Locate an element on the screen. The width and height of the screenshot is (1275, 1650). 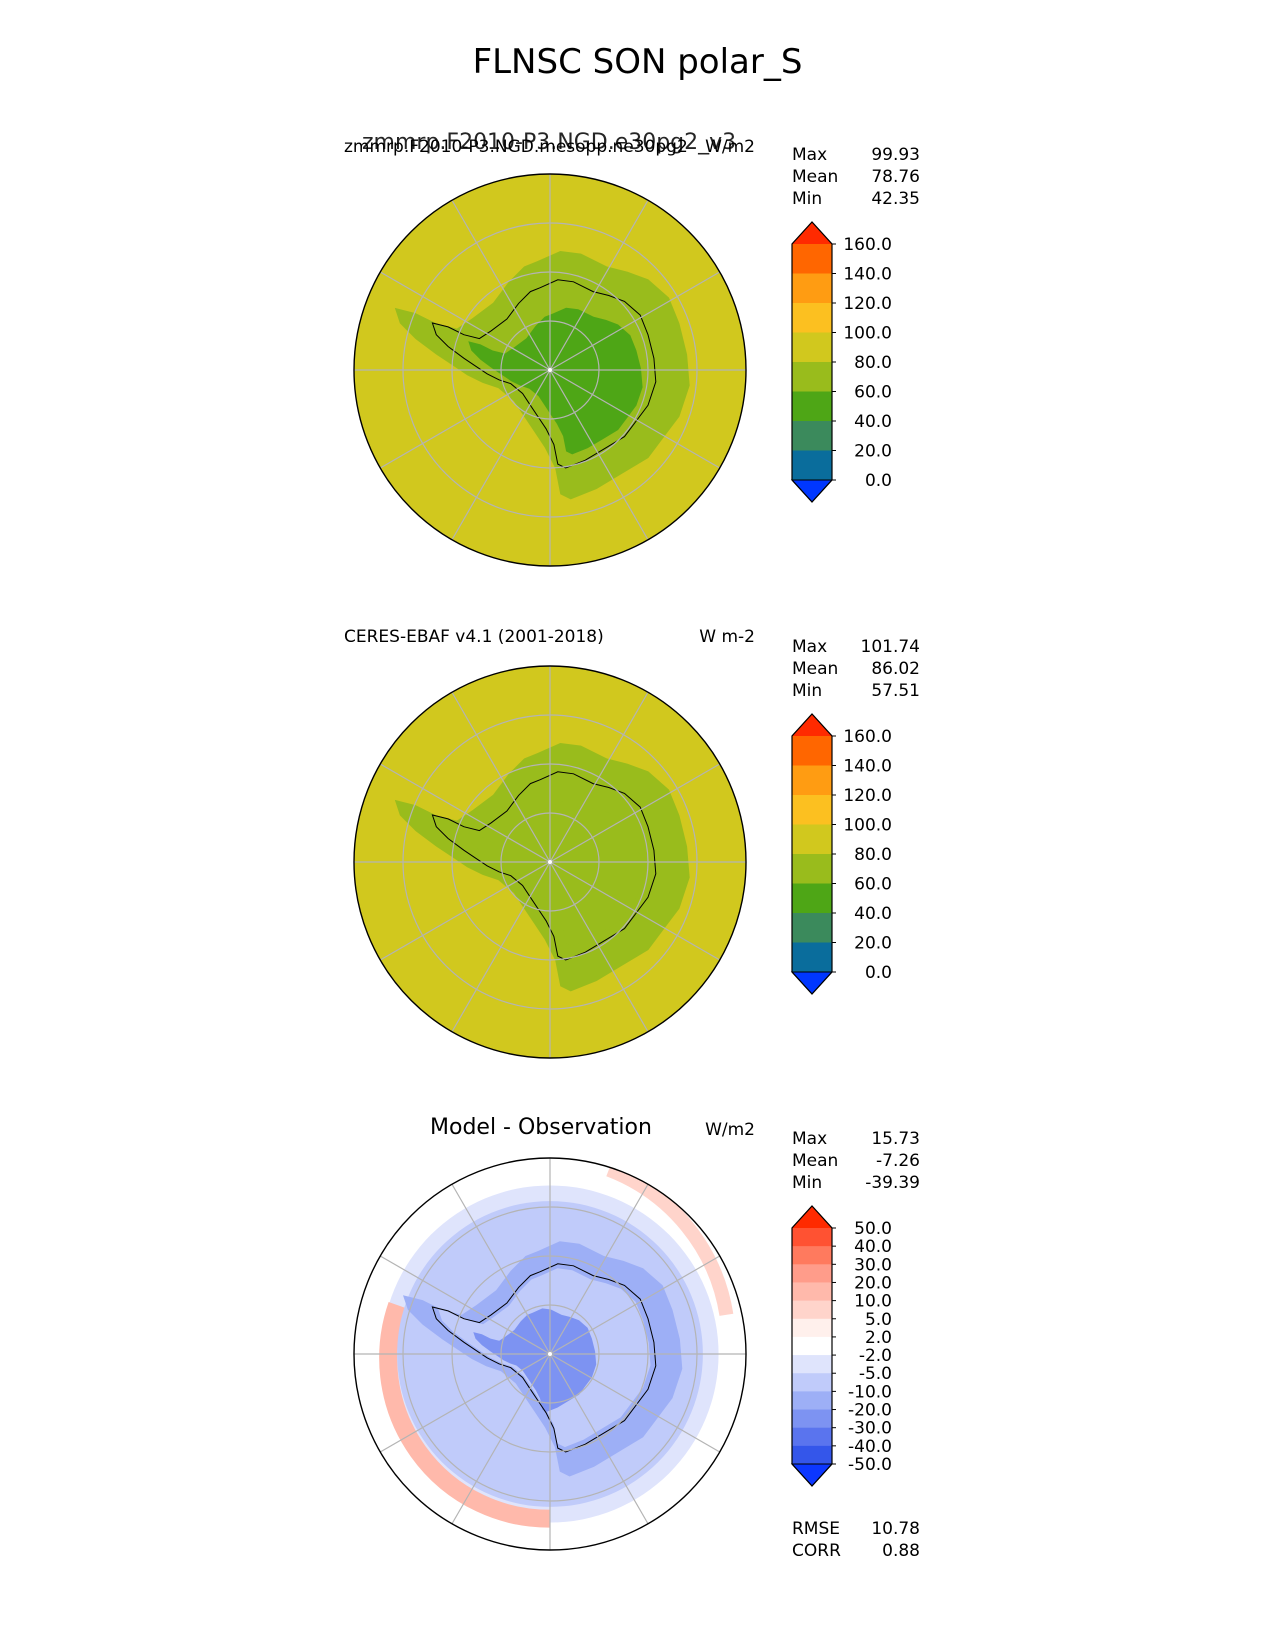
stat-mean: 86.02 is located at coordinates (895, 669).